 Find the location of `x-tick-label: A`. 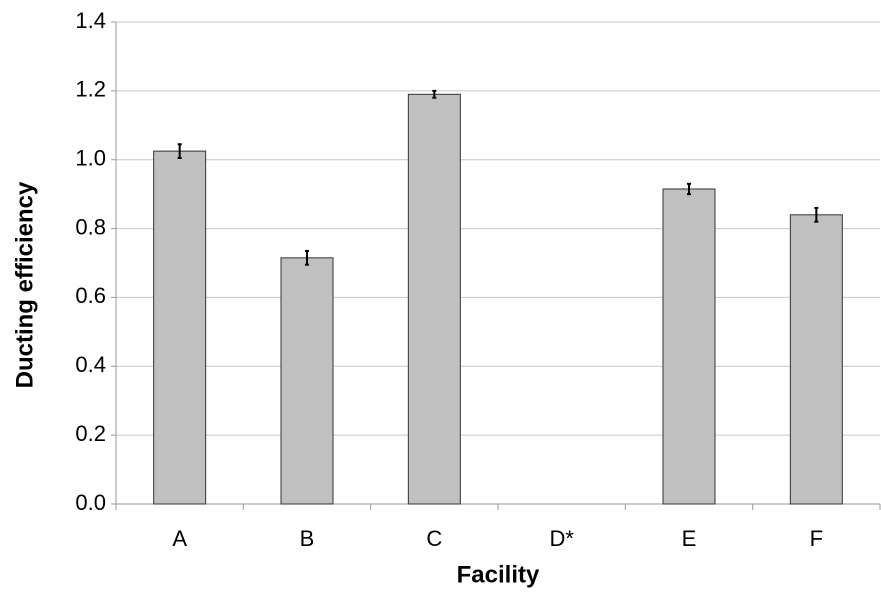

x-tick-label: A is located at coordinates (179, 538).